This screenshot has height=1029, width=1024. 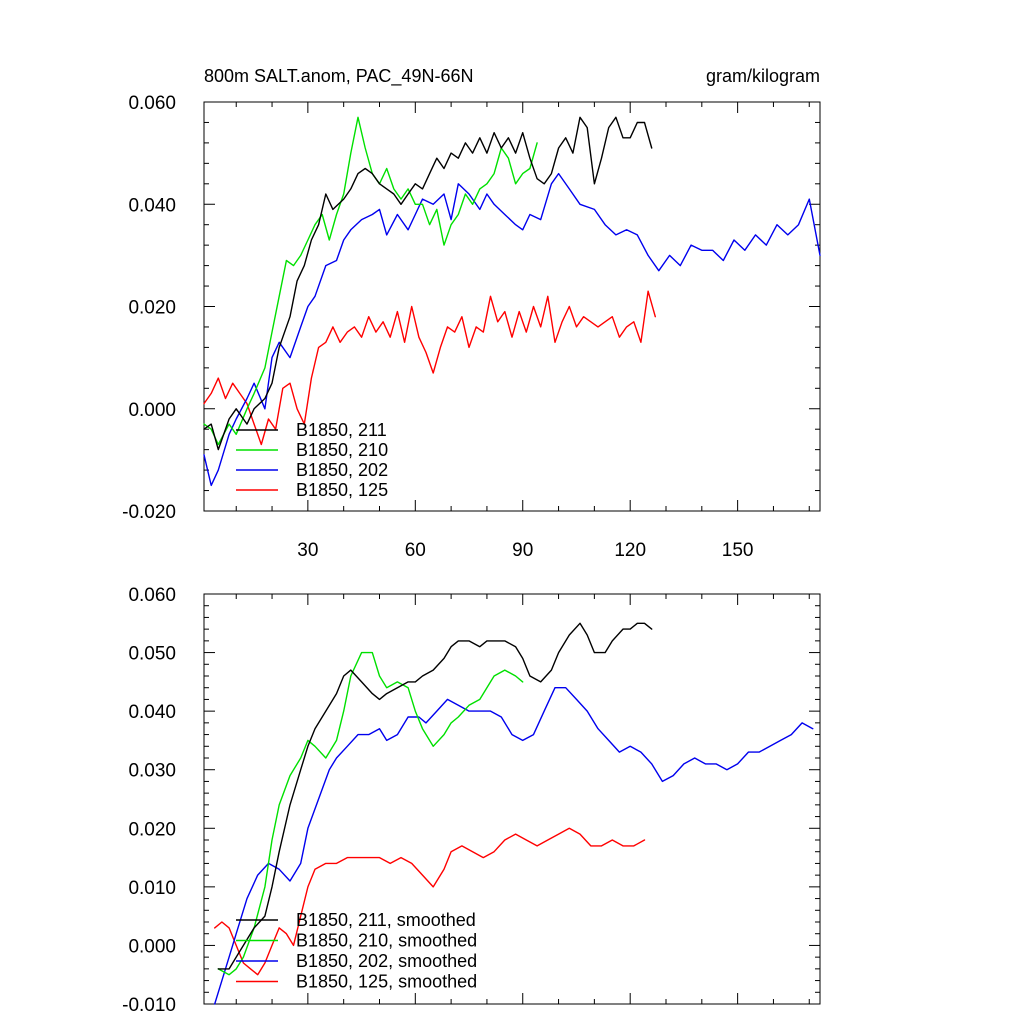 What do you see at coordinates (152, 946) in the screenshot?
I see `bottom-y-tick-label: 0.000` at bounding box center [152, 946].